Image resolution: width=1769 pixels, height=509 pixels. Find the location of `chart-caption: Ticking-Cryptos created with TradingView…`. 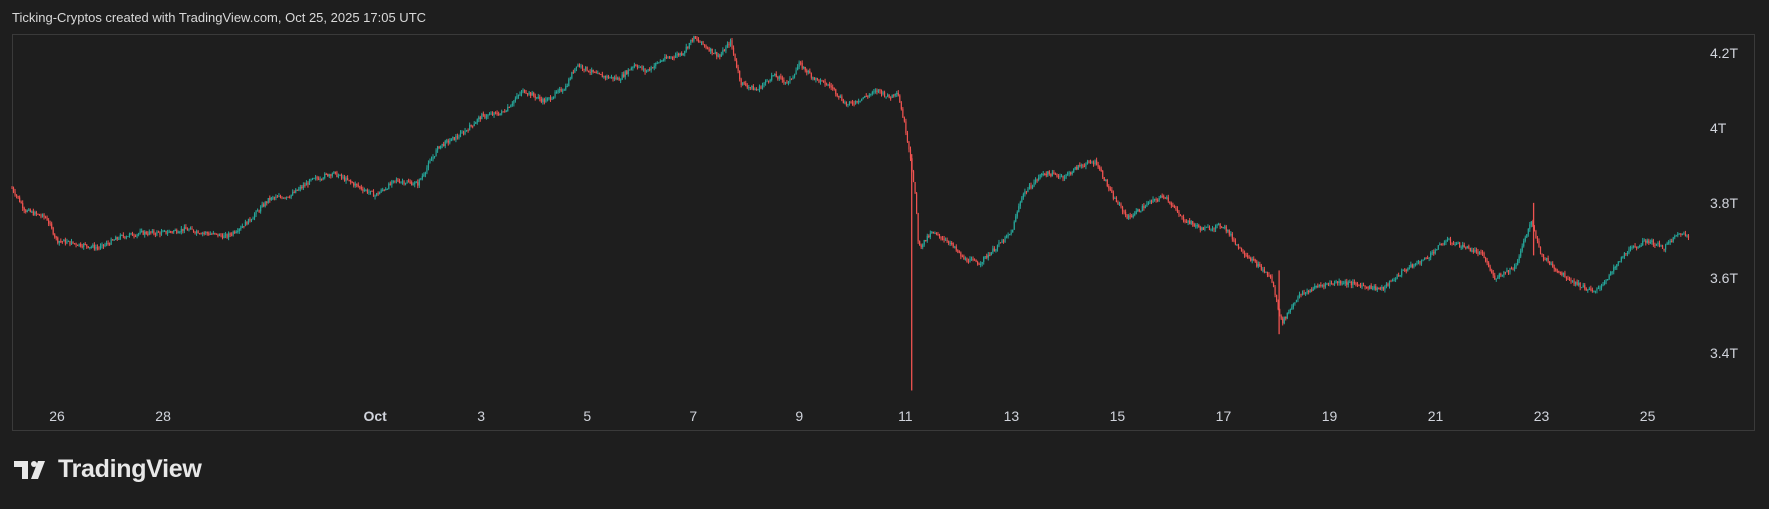

chart-caption: Ticking-Cryptos created with TradingView… is located at coordinates (219, 17).